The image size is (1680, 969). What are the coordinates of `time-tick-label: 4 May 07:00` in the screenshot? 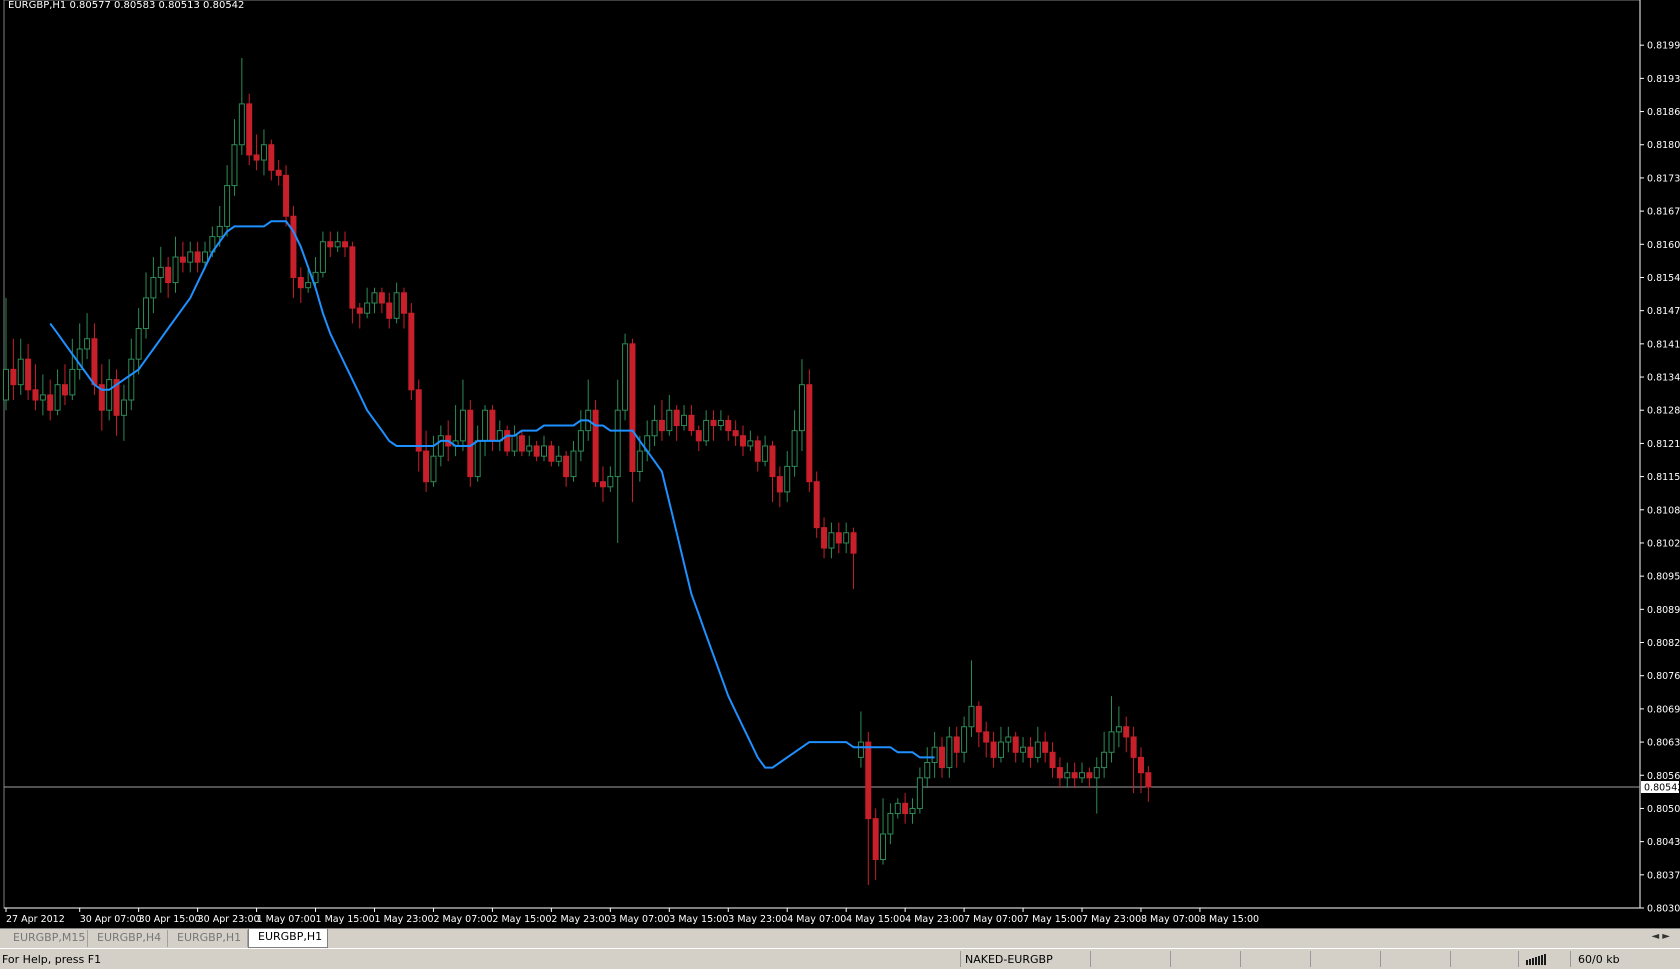 It's located at (816, 919).